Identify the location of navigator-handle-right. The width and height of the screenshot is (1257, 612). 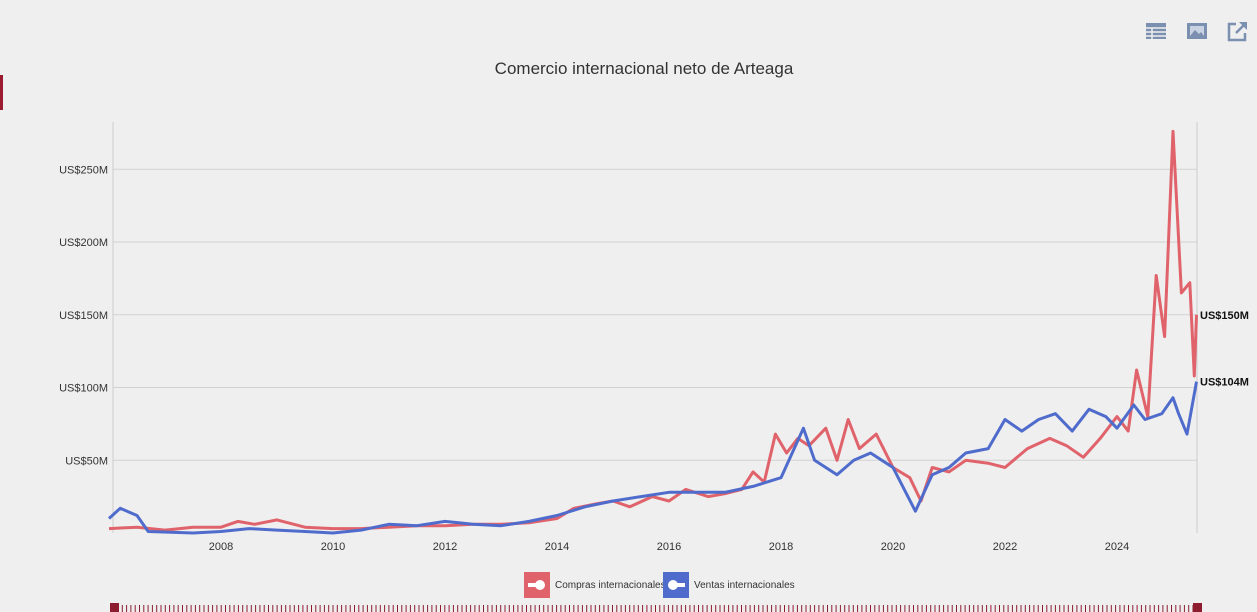
(1197, 607).